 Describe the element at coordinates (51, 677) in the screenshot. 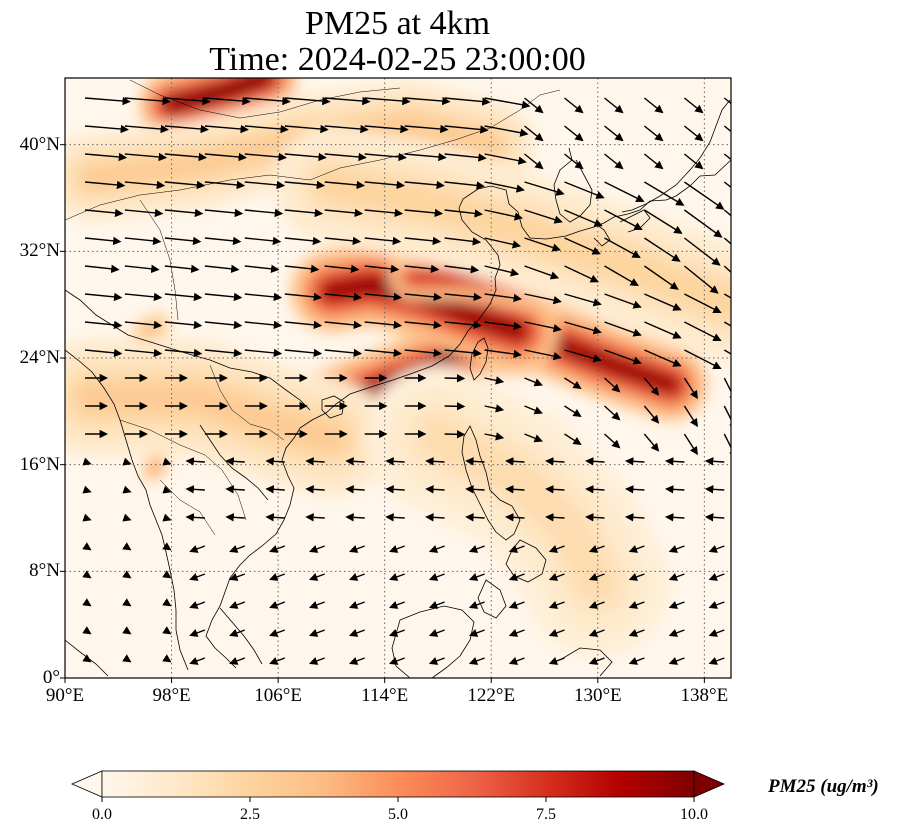

I see `lat-tick-label: 0°` at that location.